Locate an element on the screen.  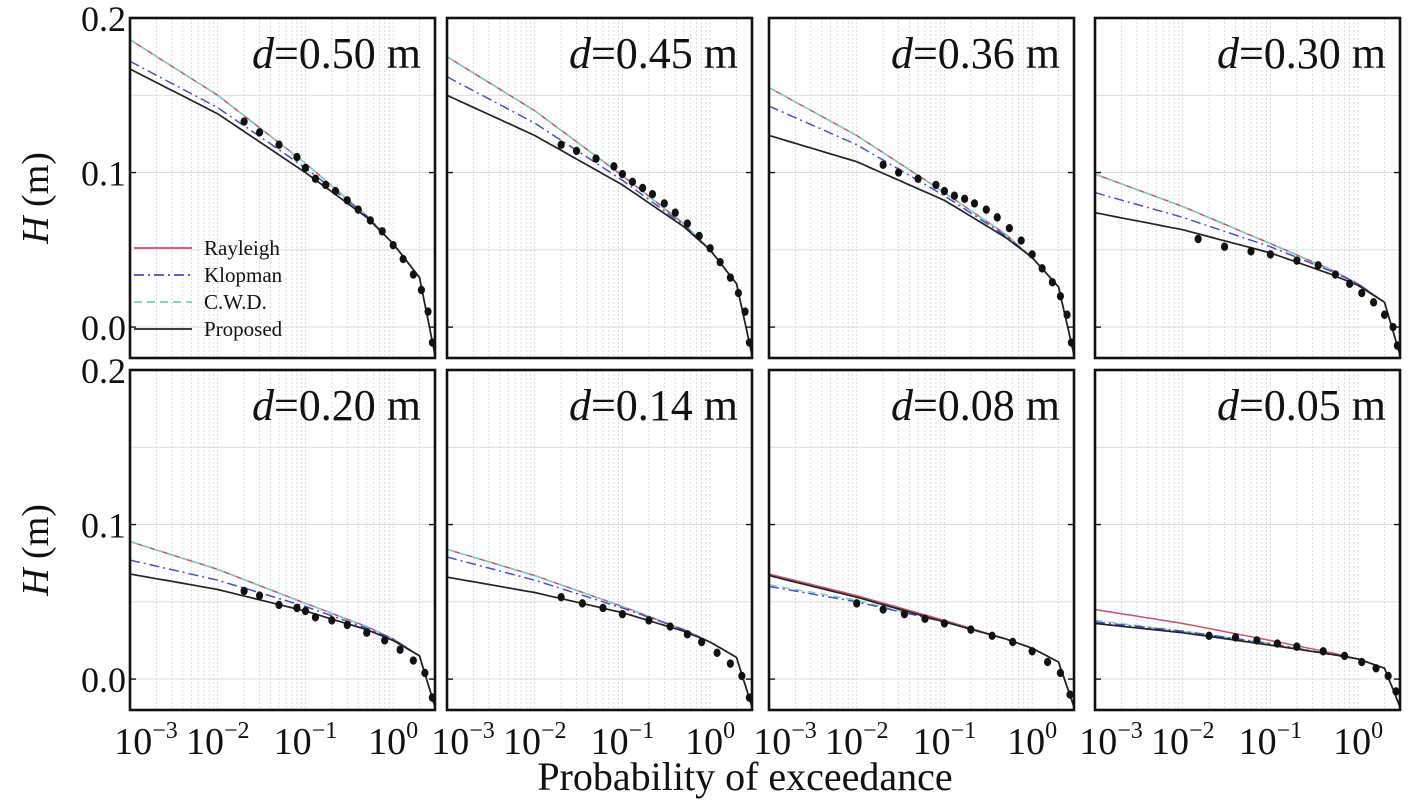
panel-title-value: =0.45 m is located at coordinates (664, 53).